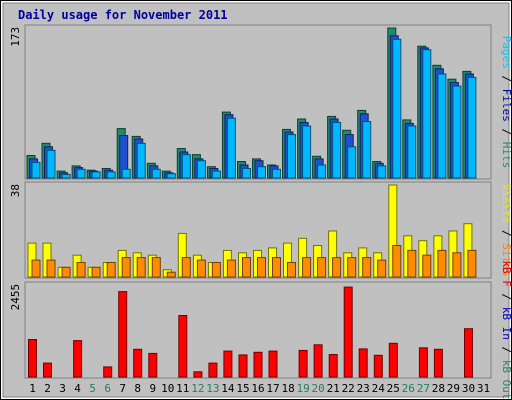 The height and width of the screenshot is (400, 512). Describe the element at coordinates (506, 323) in the screenshot. I see `legend-entry: kB In` at that location.